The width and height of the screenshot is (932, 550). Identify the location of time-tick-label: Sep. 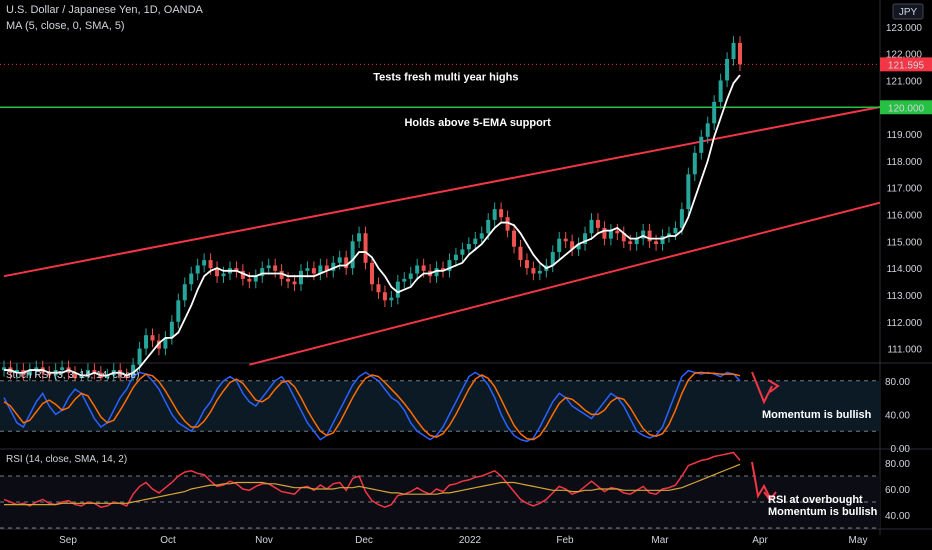
(68, 540).